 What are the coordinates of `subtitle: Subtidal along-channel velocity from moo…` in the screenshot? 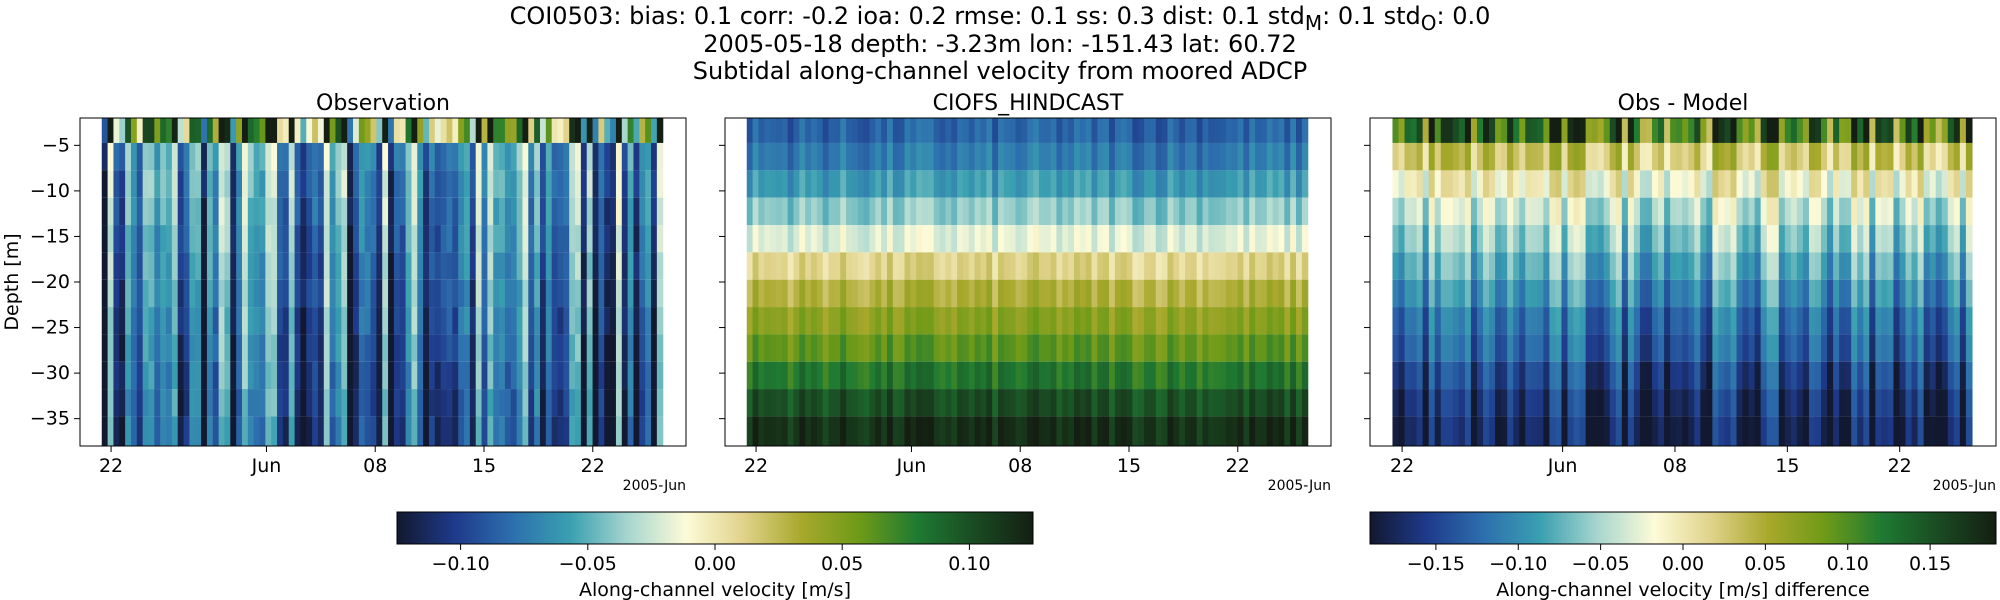 It's located at (1000, 71).